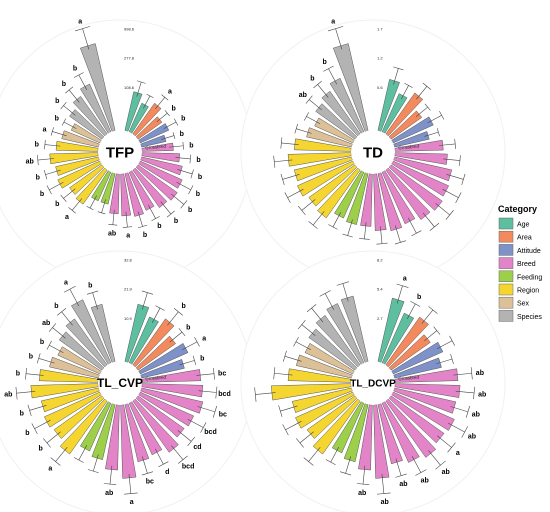 This screenshot has width=550, height=512. I want to click on significance-letter-13: b, so click(145, 235).